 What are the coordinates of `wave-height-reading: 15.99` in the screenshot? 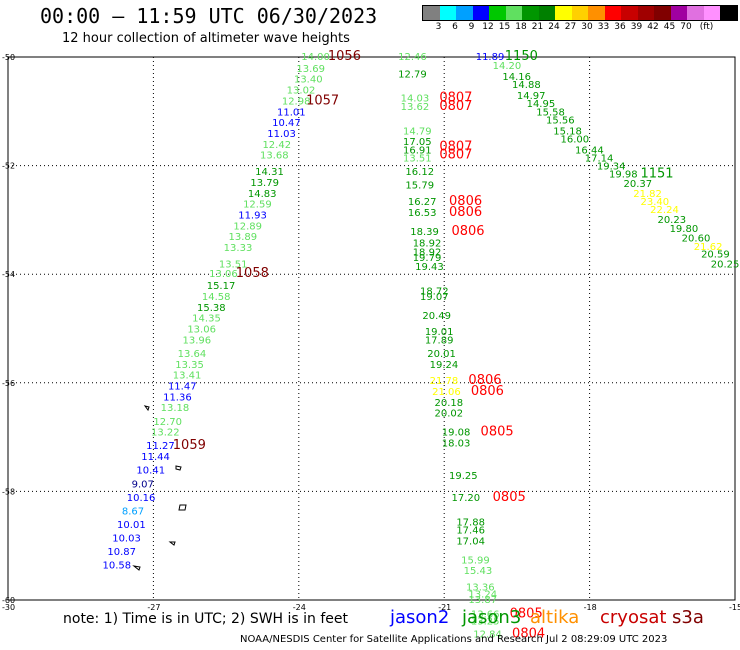 It's located at (475, 560).